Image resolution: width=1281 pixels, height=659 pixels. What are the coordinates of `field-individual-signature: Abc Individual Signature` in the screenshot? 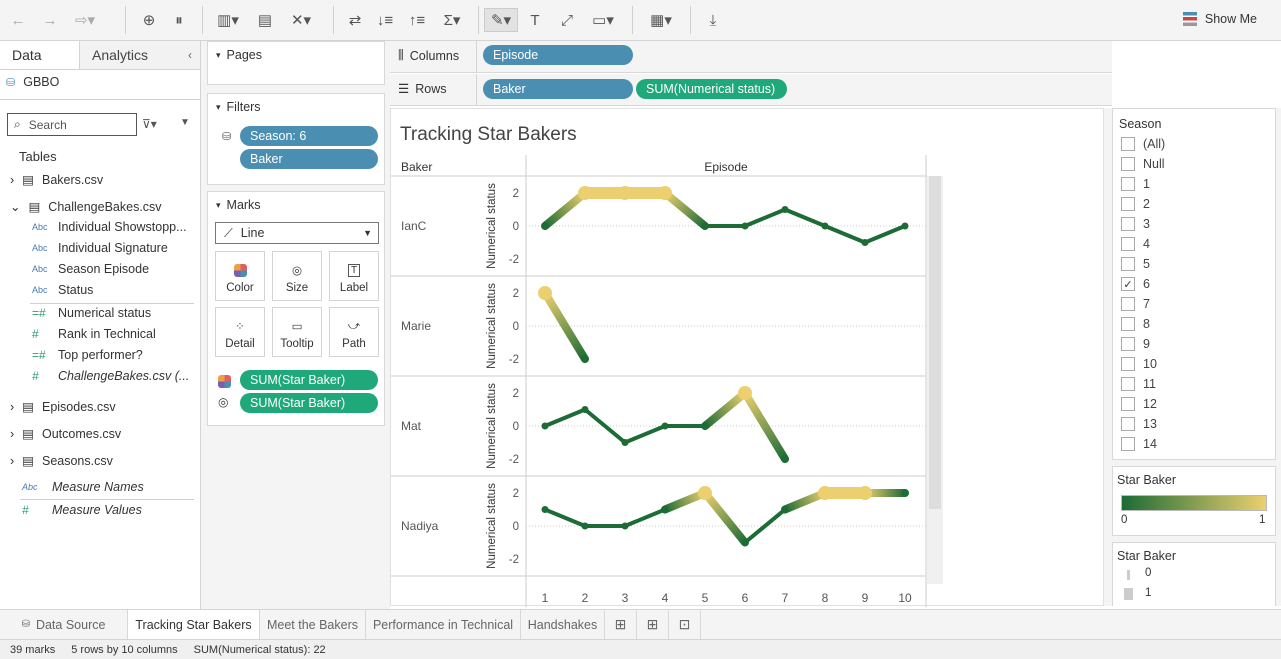 It's located at (100, 248).